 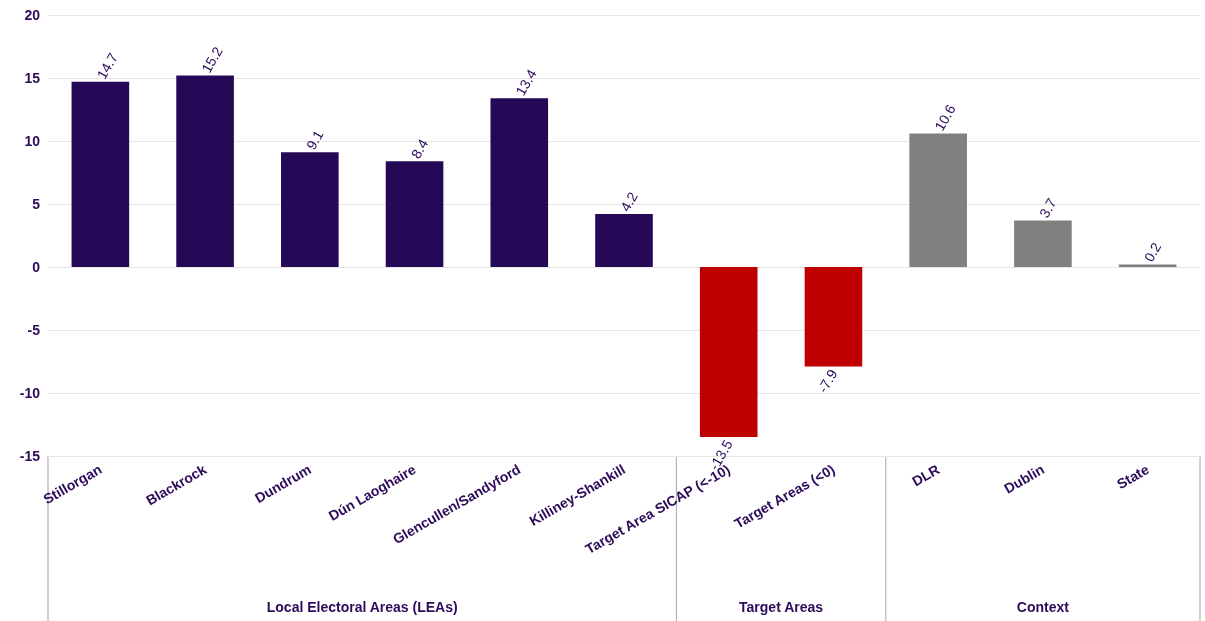 What do you see at coordinates (1043, 607) in the screenshot?
I see `text: Context` at bounding box center [1043, 607].